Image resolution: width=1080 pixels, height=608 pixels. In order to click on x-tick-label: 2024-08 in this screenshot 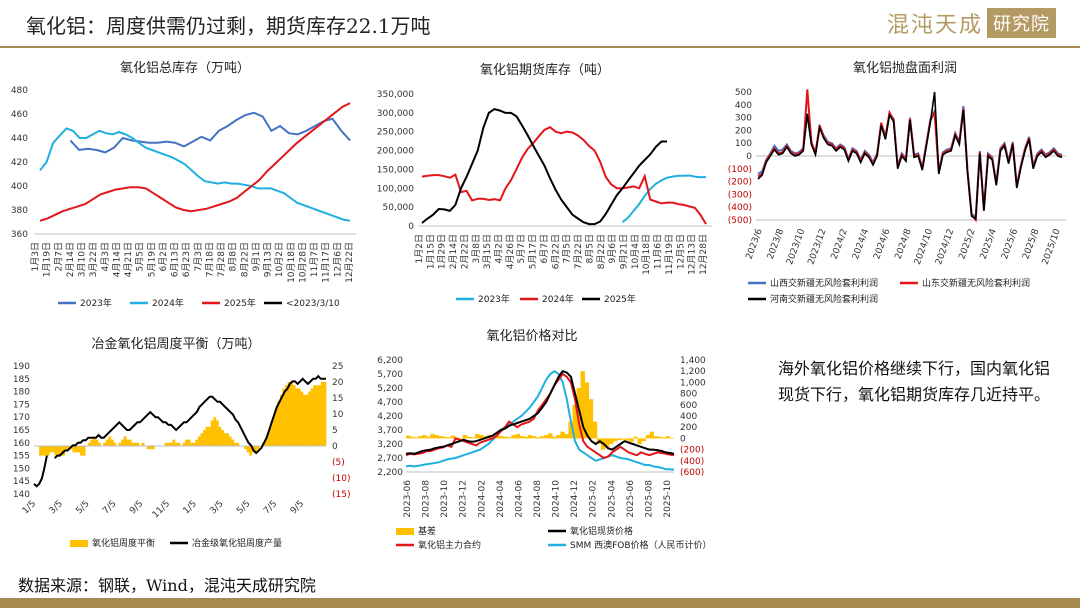, I will do `click(538, 499)`.